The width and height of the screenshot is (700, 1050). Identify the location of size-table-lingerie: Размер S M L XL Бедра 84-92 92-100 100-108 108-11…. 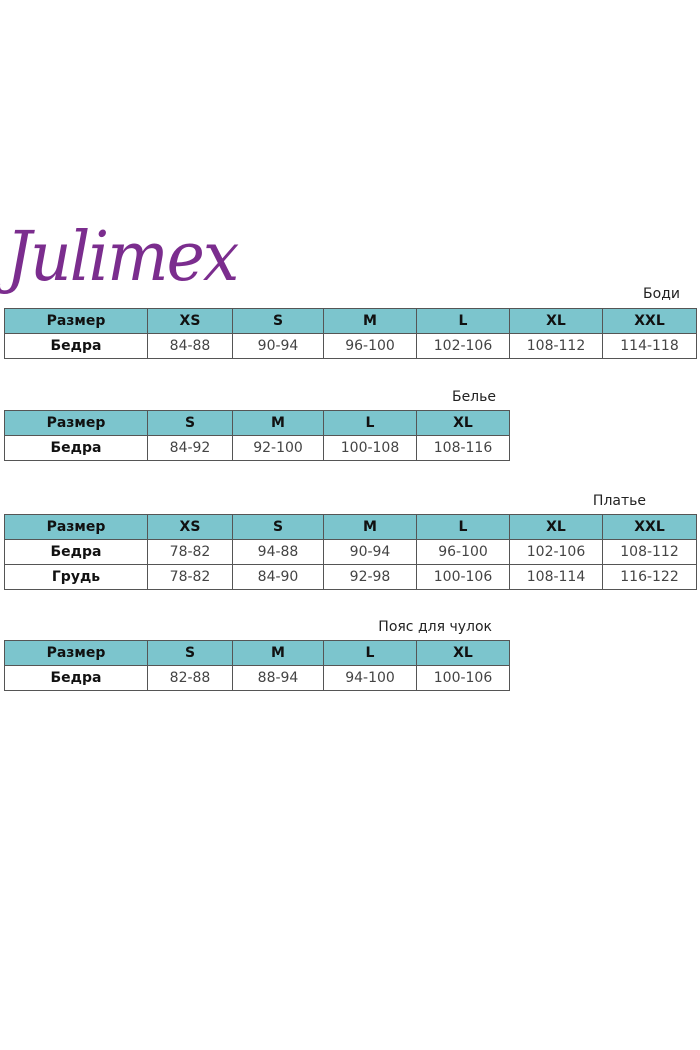
(257, 435).